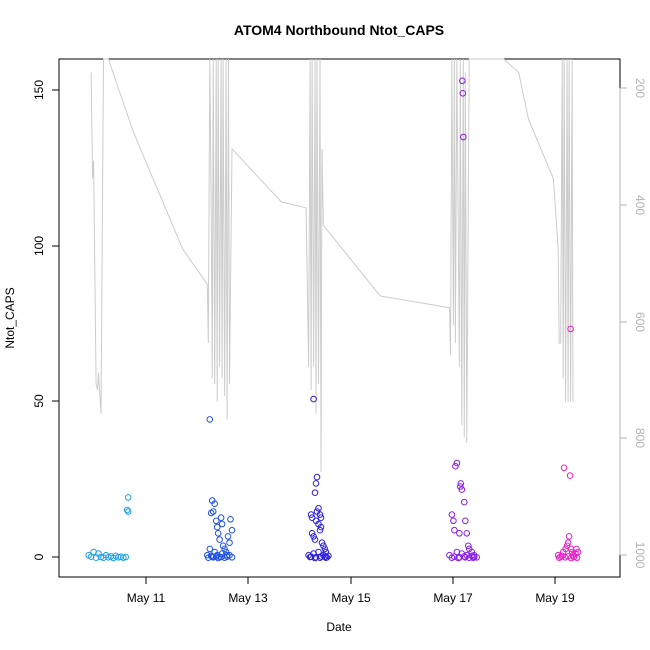 The image size is (650, 650). What do you see at coordinates (31, 320) in the screenshot?
I see `y-axis: 0 50 100 150 Ntot_CAPS` at bounding box center [31, 320].